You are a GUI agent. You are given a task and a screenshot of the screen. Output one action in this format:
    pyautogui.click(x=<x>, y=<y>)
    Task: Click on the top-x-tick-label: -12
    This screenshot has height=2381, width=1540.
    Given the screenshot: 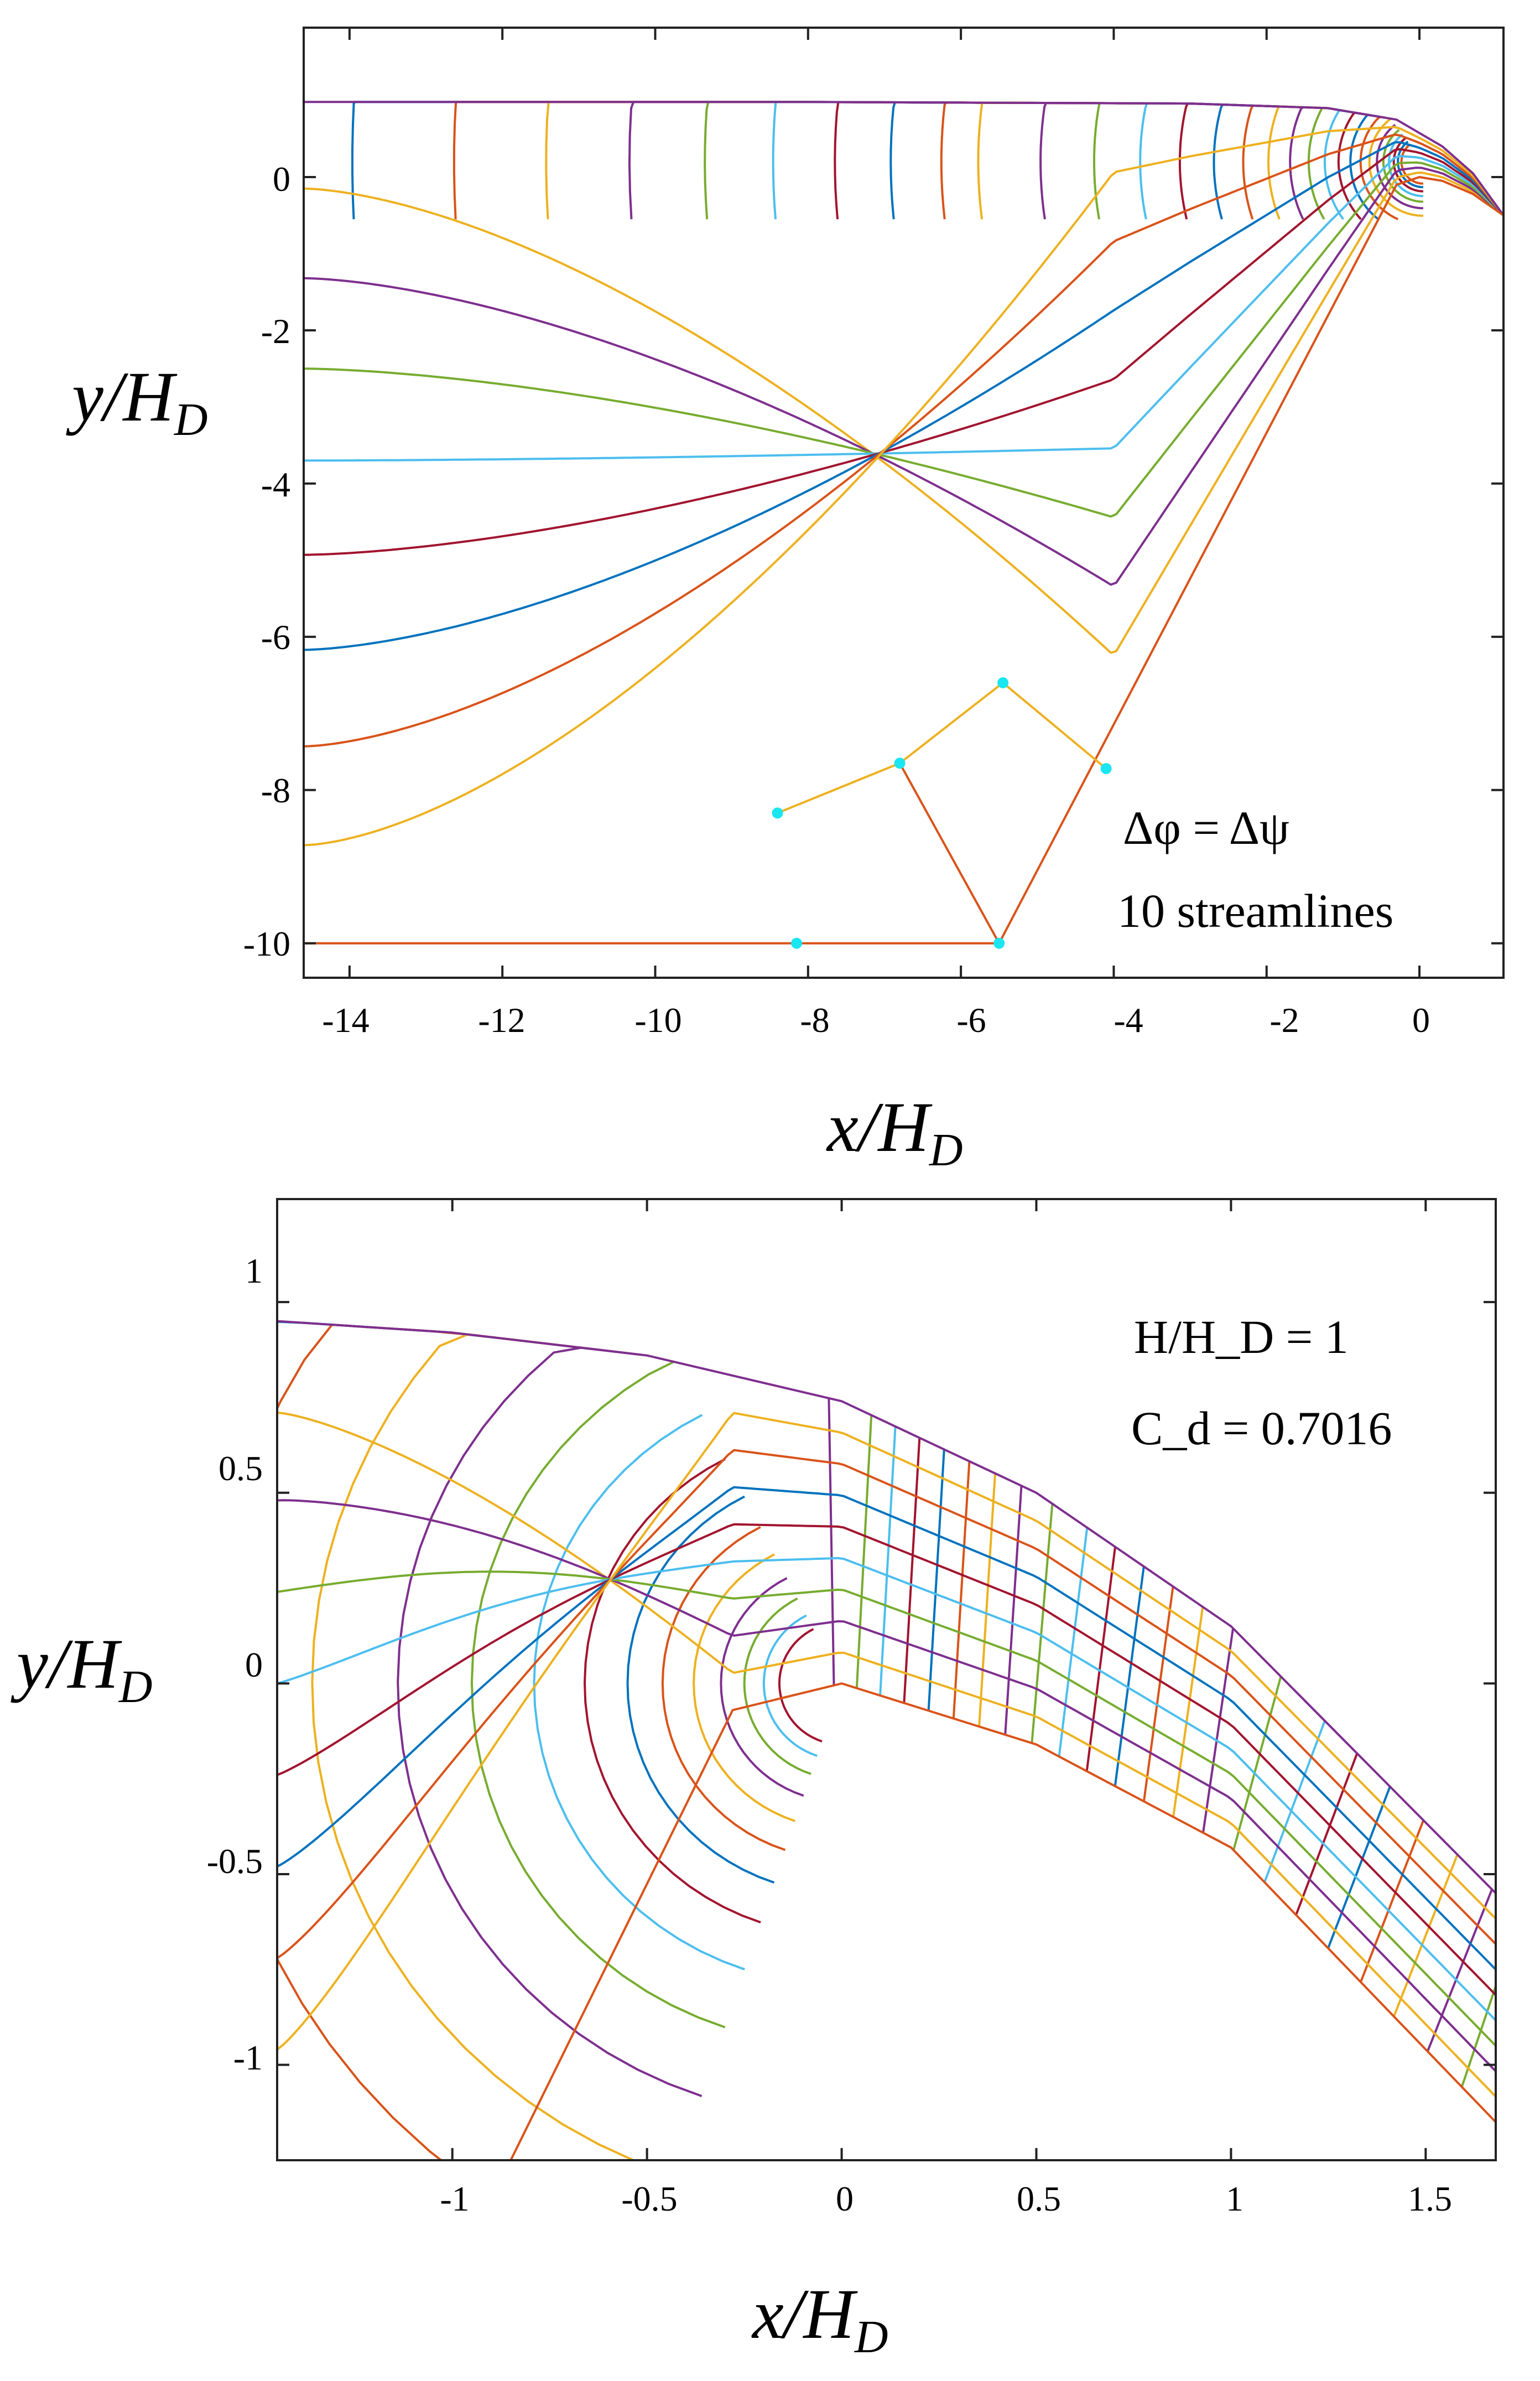 What is the action you would take?
    pyautogui.click(x=501, y=1020)
    